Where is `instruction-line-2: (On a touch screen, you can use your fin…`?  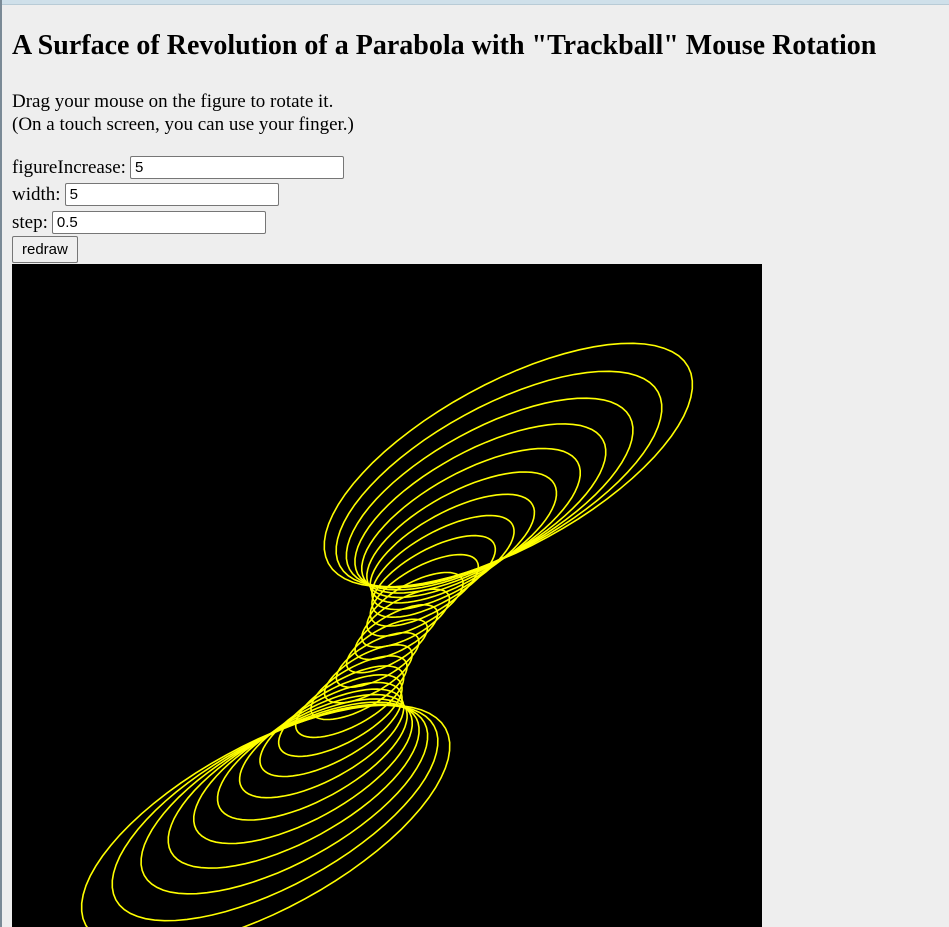
instruction-line-2: (On a touch screen, you can use your fin… is located at coordinates (183, 124).